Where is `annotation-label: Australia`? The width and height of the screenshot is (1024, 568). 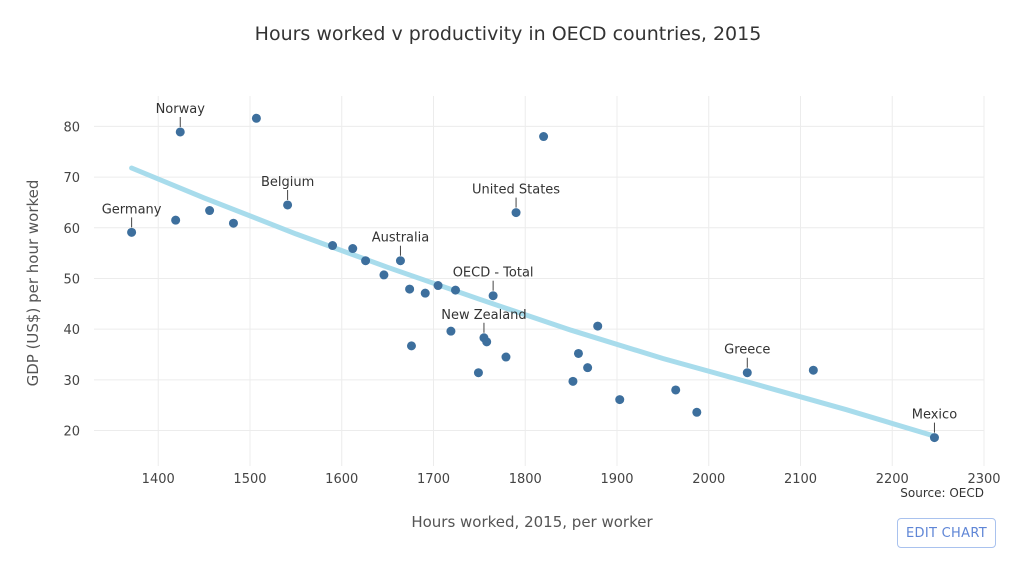 annotation-label: Australia is located at coordinates (401, 238).